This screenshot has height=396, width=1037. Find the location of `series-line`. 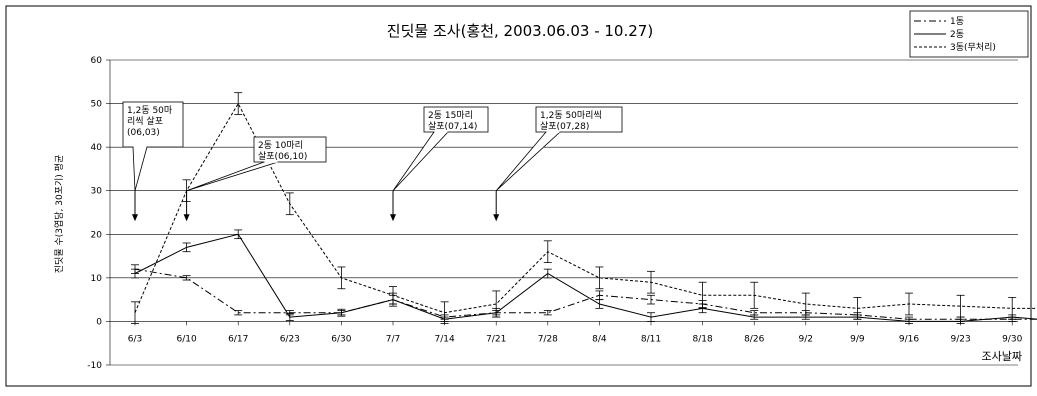

series-line is located at coordinates (585, 294).